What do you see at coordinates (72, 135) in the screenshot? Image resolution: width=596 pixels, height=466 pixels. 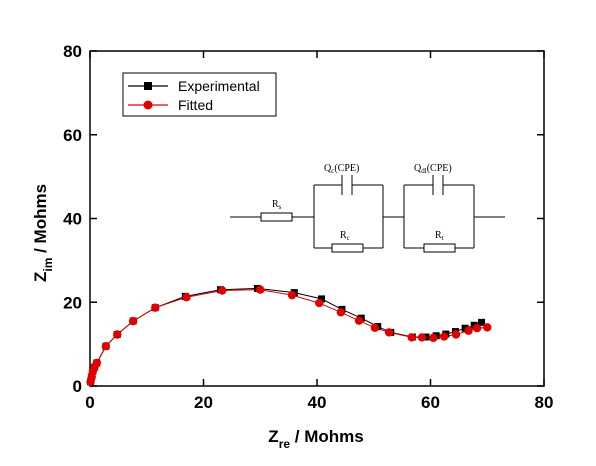 I see `y-tick-label: 60` at bounding box center [72, 135].